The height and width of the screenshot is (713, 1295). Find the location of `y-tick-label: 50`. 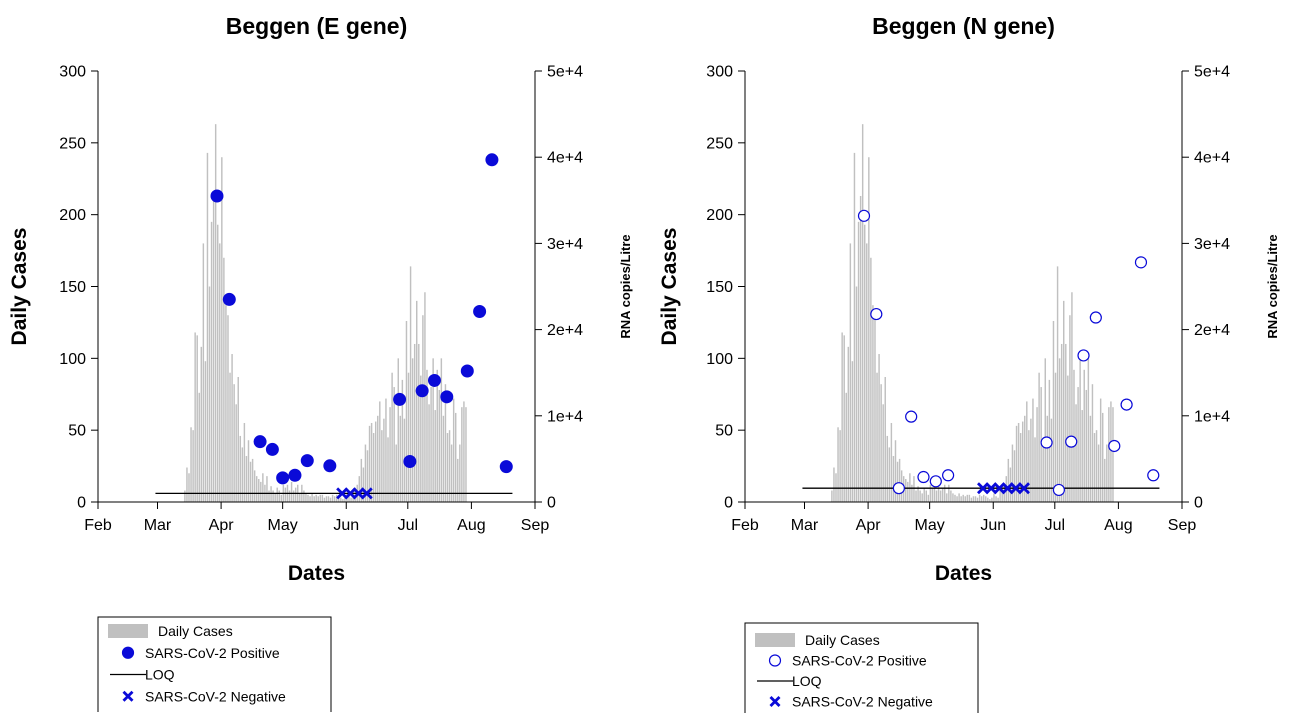

y-tick-label: 50 is located at coordinates (724, 431).